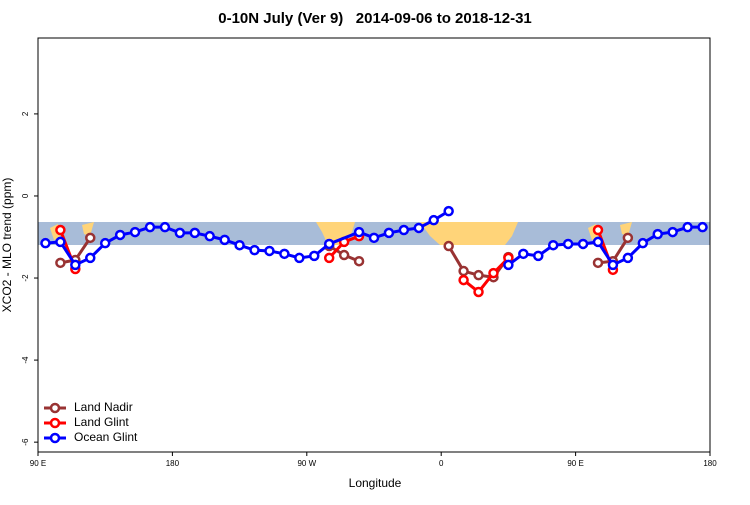 The height and width of the screenshot is (505, 750). Describe the element at coordinates (101, 422) in the screenshot. I see `legend-label: Land Glint` at that location.